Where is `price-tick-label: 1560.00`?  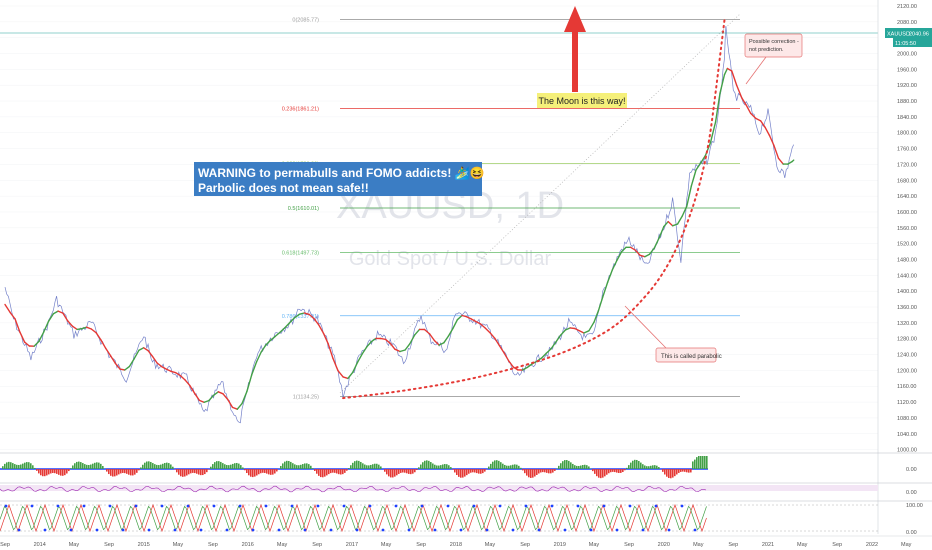 price-tick-label: 1560.00 is located at coordinates (907, 229).